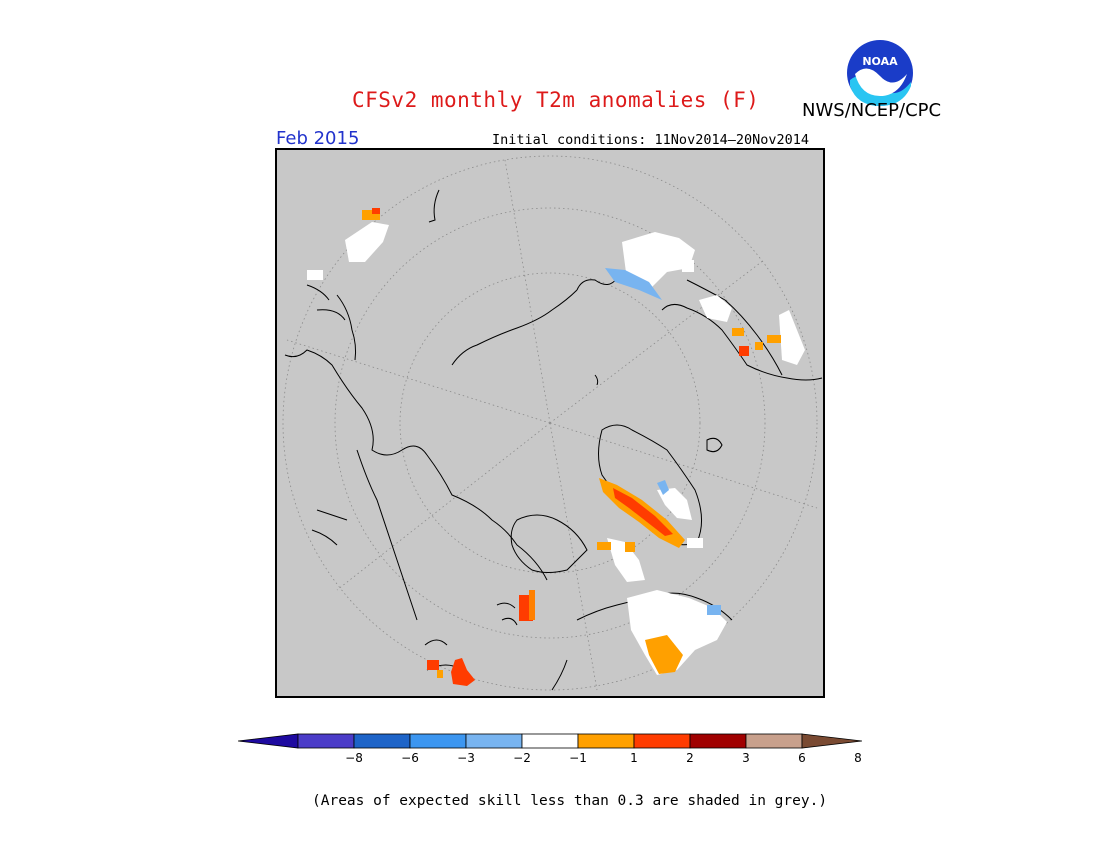 The width and height of the screenshot is (1100, 850). Describe the element at coordinates (880, 73) in the screenshot. I see `noaa-logo: NOAA` at that location.